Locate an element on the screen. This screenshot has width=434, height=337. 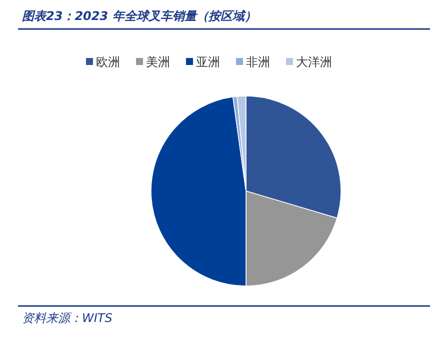
chart-title: 图表23：2023 年全球叉车销量（按区域） is located at coordinates (139, 16).